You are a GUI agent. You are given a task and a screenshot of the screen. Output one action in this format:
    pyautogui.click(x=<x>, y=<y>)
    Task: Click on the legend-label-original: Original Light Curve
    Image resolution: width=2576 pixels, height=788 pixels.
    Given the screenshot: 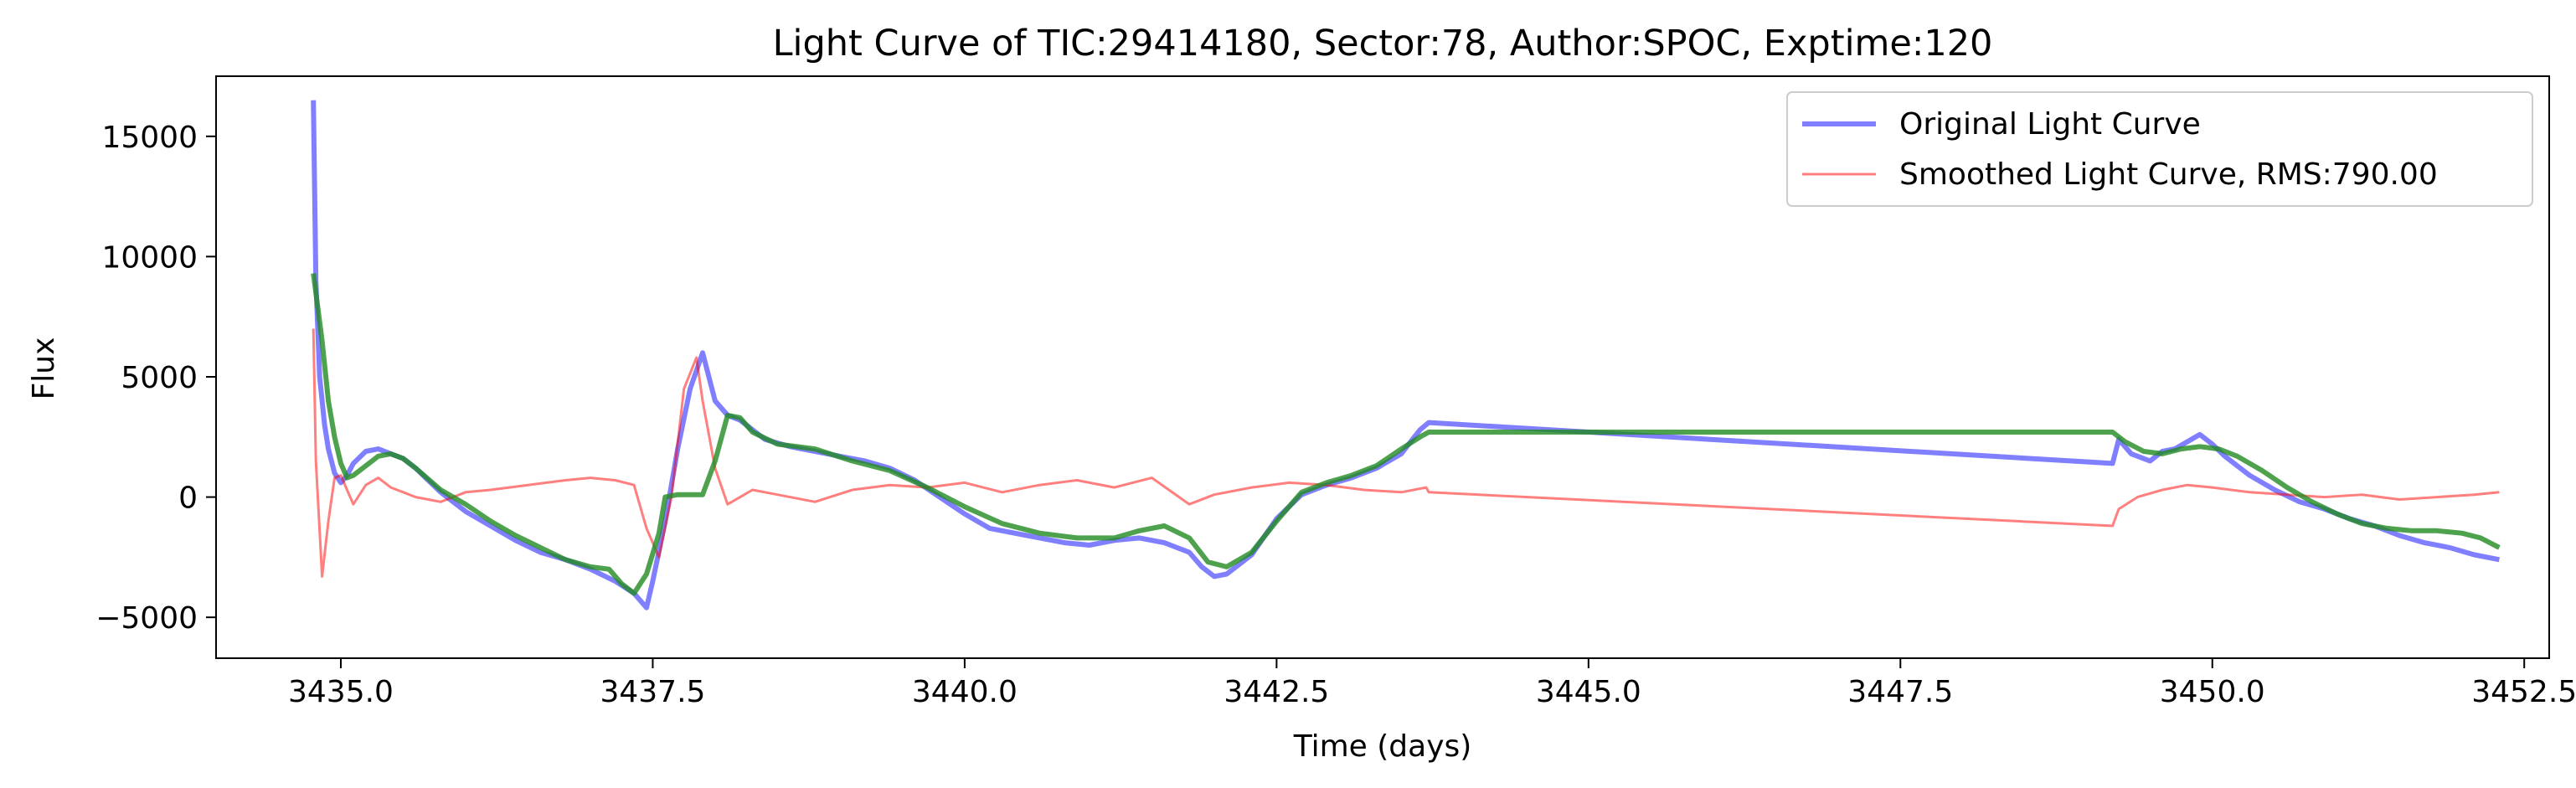 What is the action you would take?
    pyautogui.click(x=2050, y=124)
    